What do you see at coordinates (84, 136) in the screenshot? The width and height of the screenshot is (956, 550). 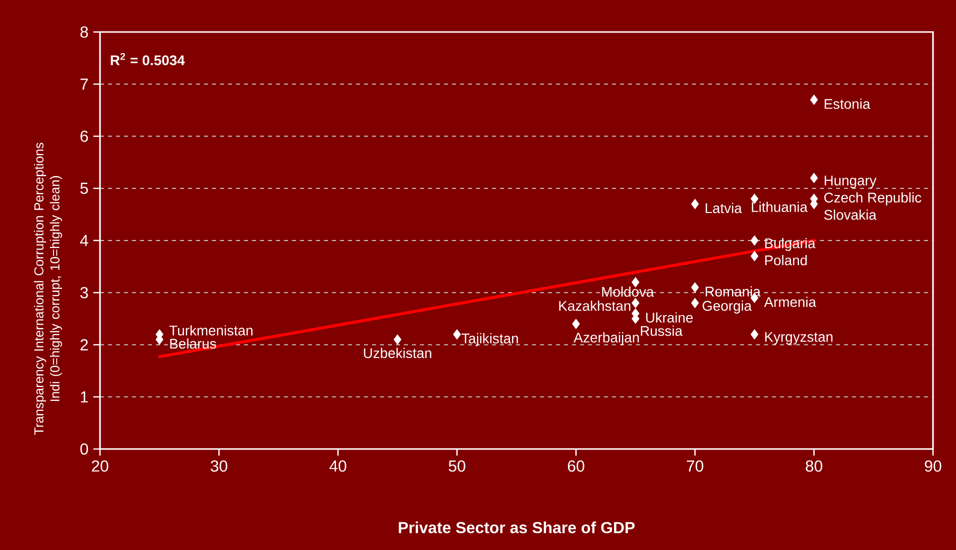 I see `y-tick-label: 6` at bounding box center [84, 136].